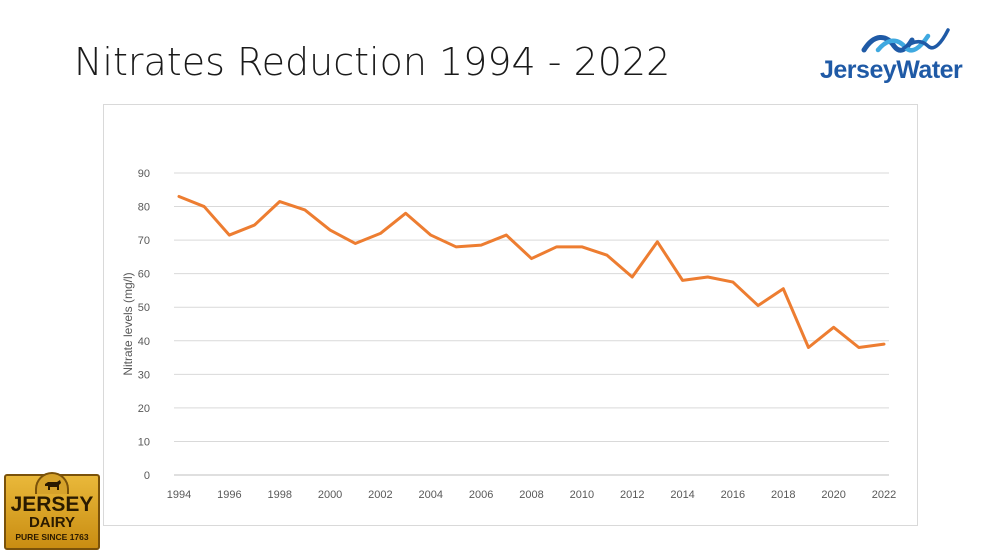  What do you see at coordinates (52, 504) in the screenshot?
I see `dairy-line-1: JERSEY` at bounding box center [52, 504].